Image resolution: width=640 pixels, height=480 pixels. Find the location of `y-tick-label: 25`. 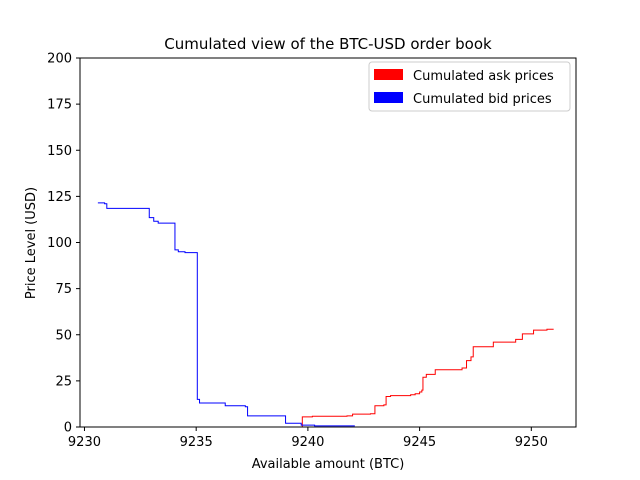

y-tick-label: 25 is located at coordinates (63, 381).